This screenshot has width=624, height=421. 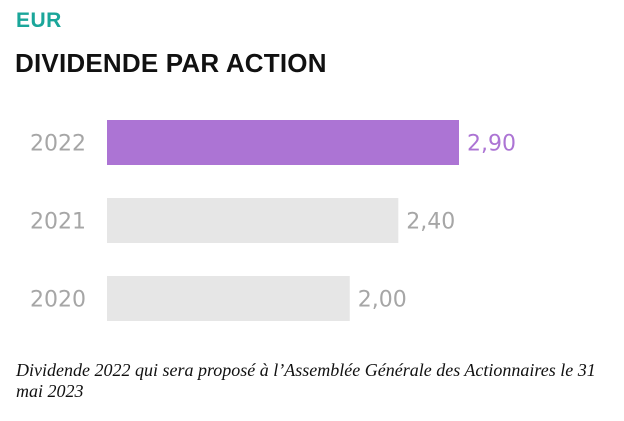 I want to click on bar-2020, so click(x=228, y=298).